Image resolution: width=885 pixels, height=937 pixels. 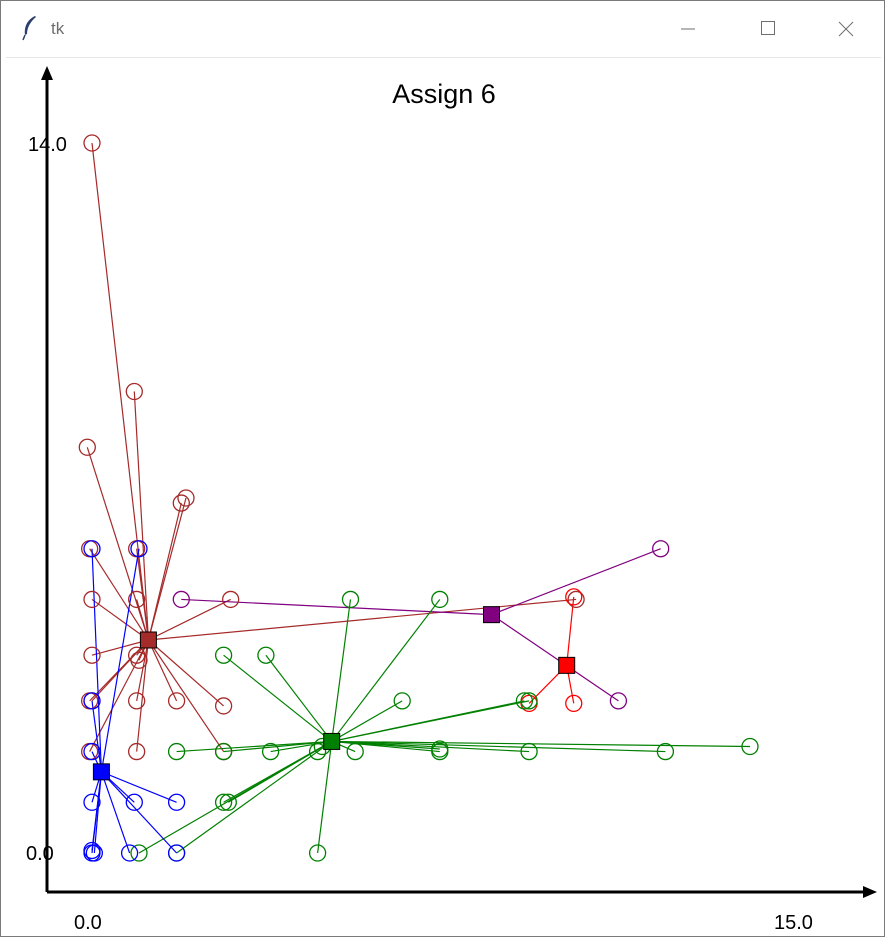 I want to click on cluster-0-centroid, so click(x=148, y=640).